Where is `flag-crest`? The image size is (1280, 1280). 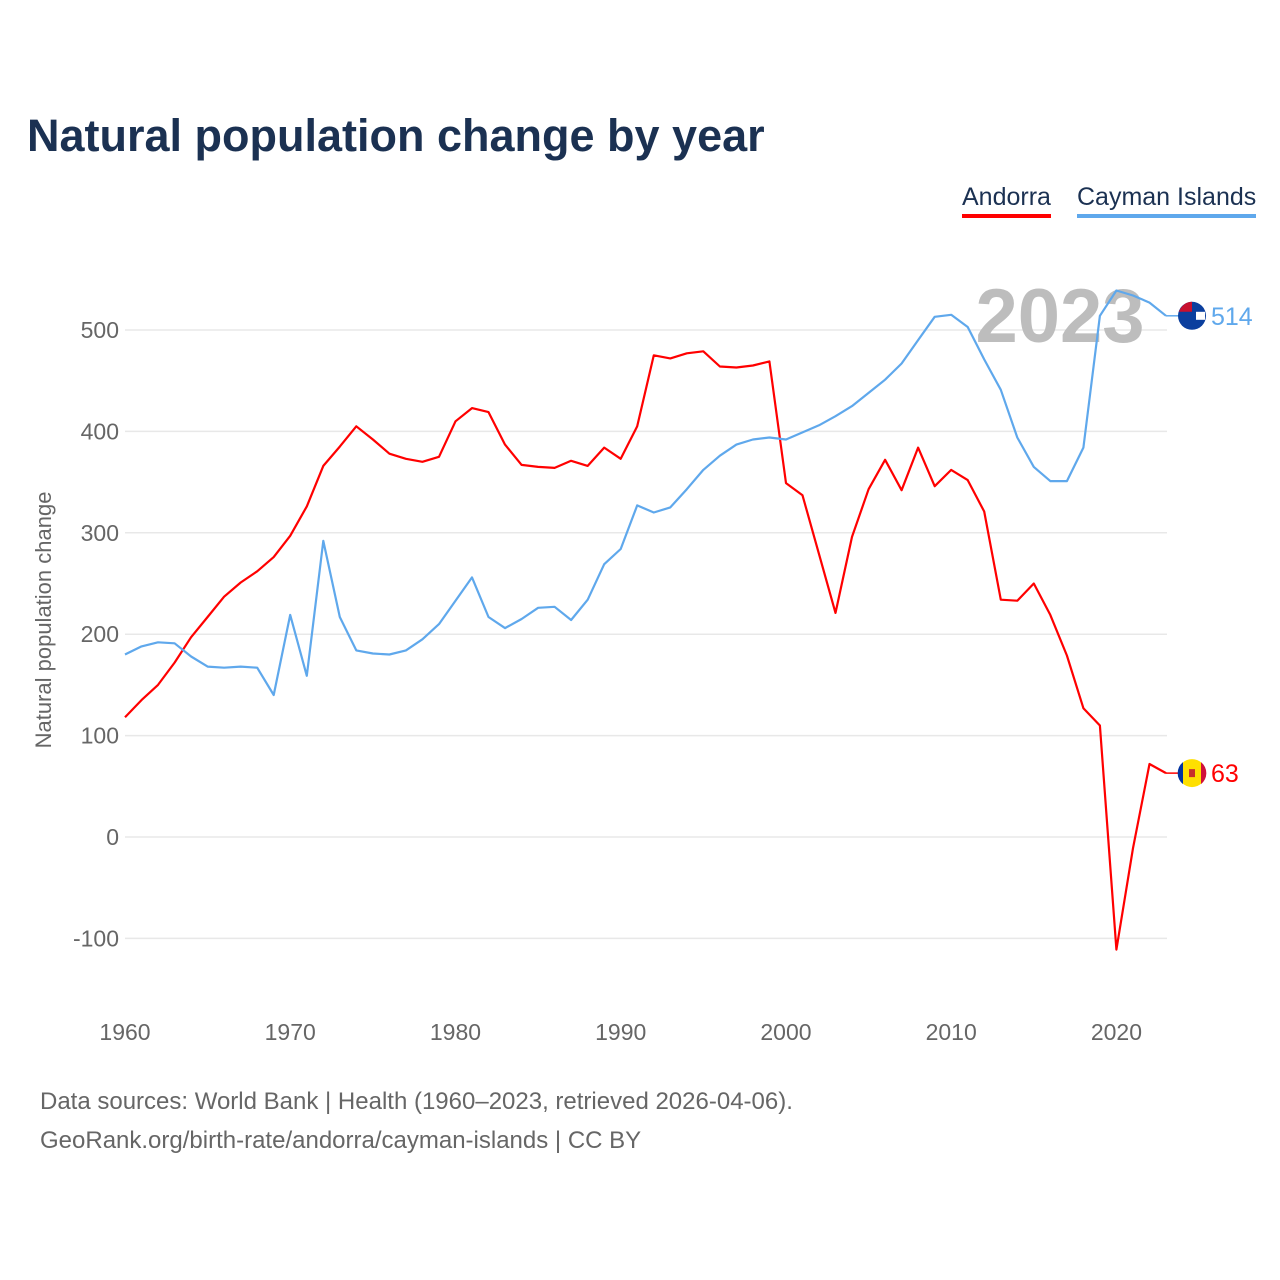 flag-crest is located at coordinates (1200, 315).